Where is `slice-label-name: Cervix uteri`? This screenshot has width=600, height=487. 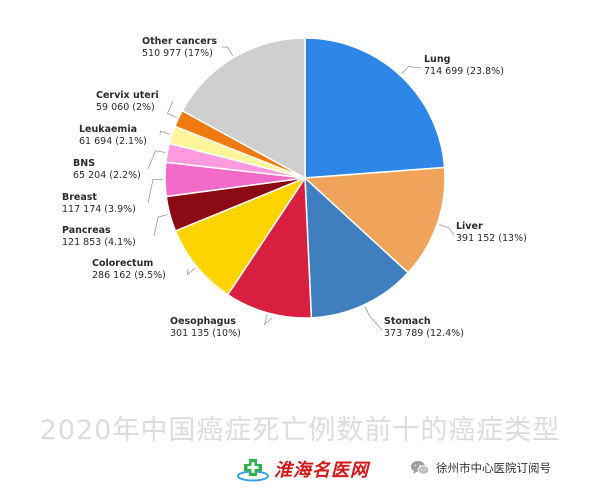
slice-label-name: Cervix uteri is located at coordinates (127, 95).